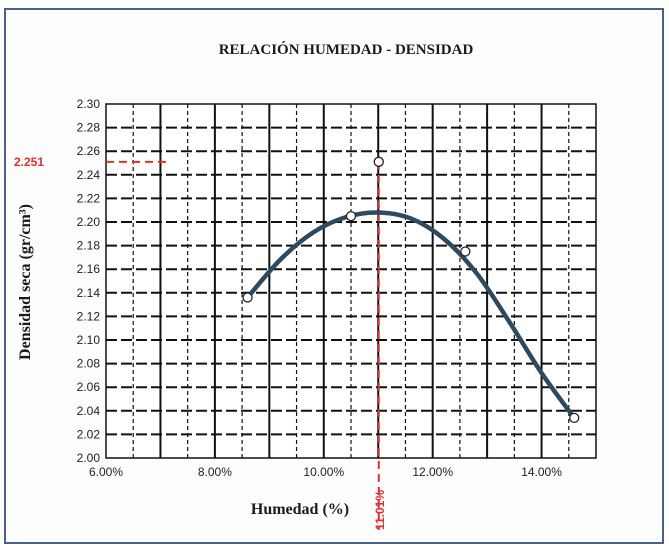 The image size is (669, 548). What do you see at coordinates (89, 222) in the screenshot?
I see `y-tick-label: 2.20` at bounding box center [89, 222].